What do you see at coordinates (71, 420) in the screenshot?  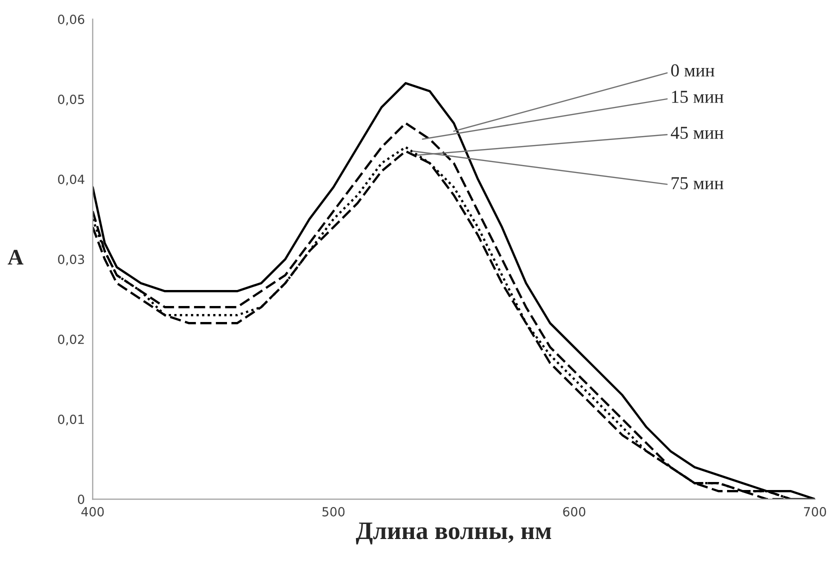 I see `y-tick-label: 0,01` at bounding box center [71, 420].